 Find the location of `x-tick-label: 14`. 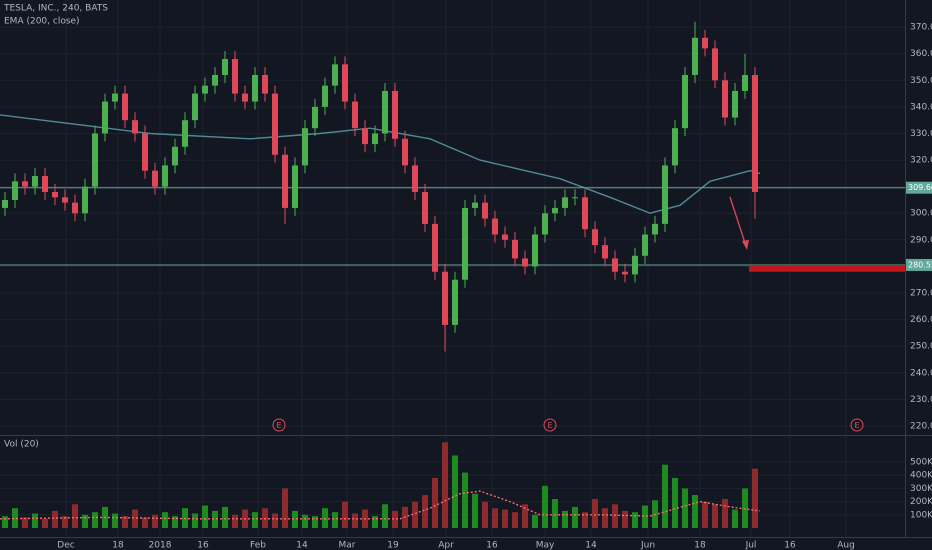

x-tick-label: 14 is located at coordinates (302, 545).